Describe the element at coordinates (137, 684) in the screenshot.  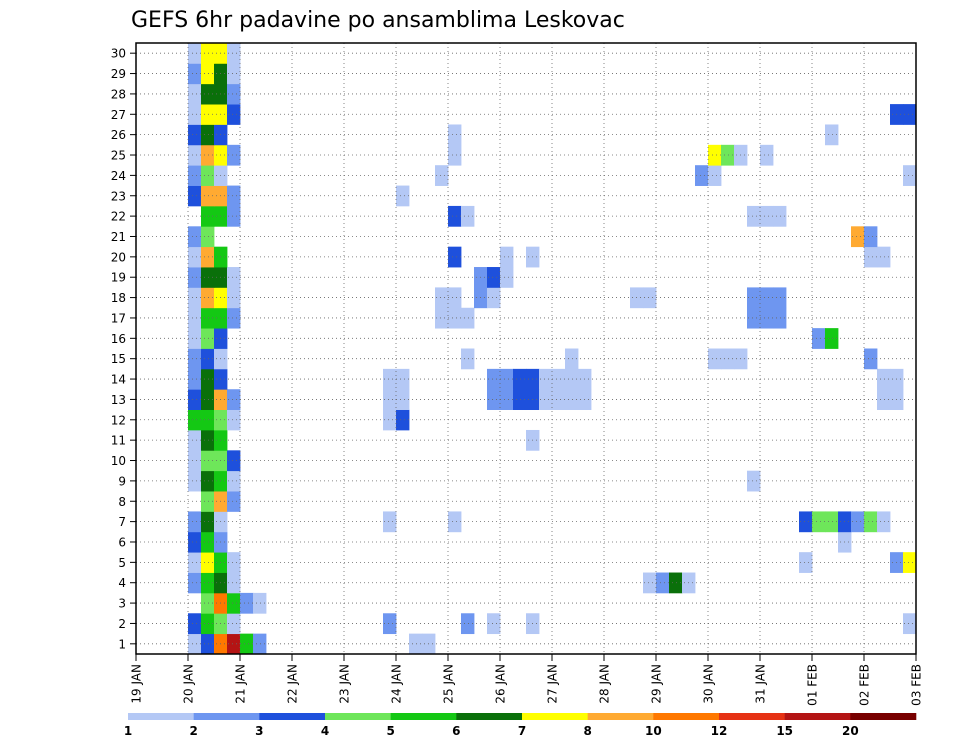
I see `x-tick-label: 19 JAN` at that location.